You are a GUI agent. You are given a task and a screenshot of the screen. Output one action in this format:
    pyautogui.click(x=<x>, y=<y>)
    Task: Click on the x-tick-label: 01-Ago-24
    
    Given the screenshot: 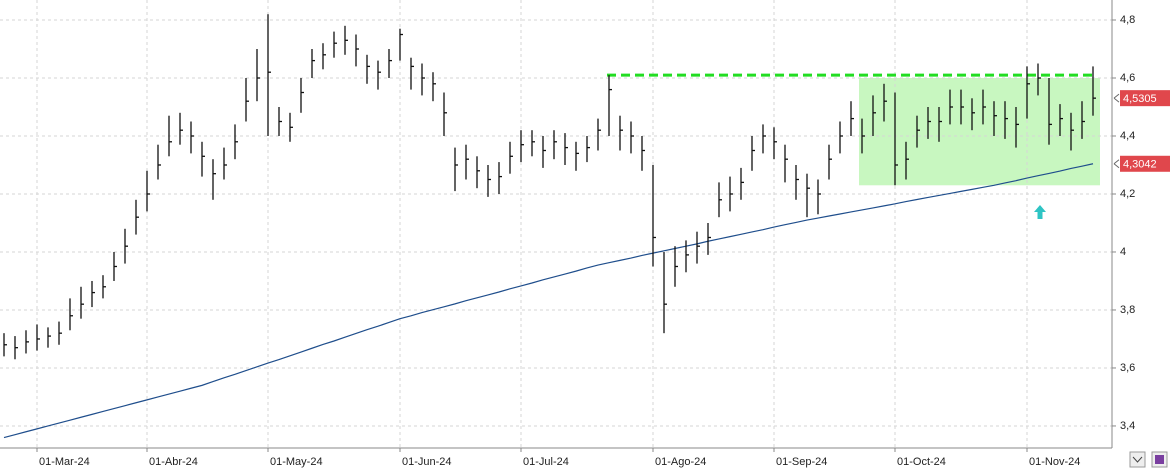 What is the action you would take?
    pyautogui.click(x=680, y=462)
    